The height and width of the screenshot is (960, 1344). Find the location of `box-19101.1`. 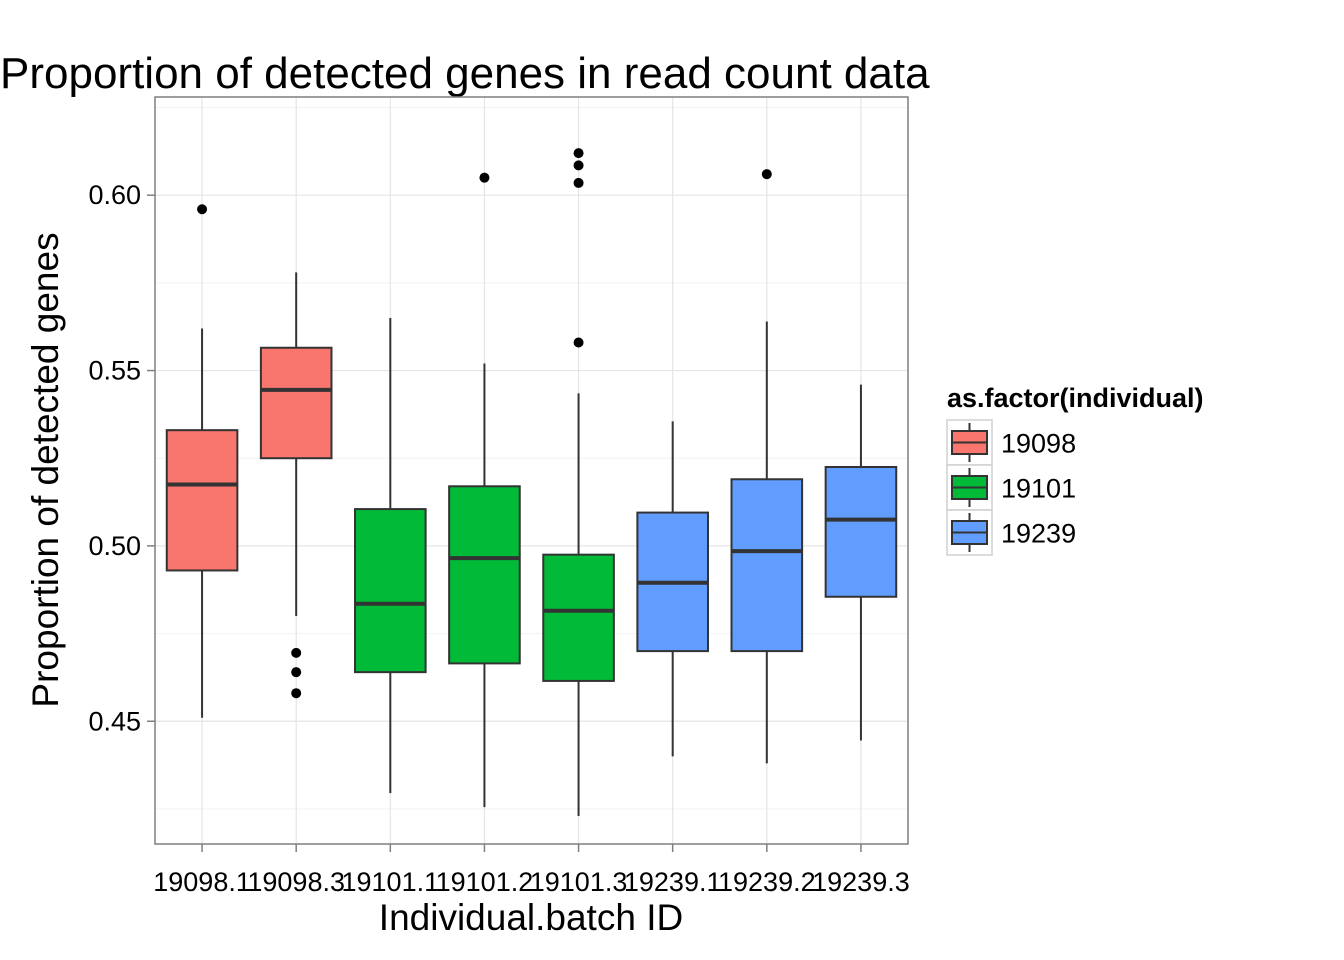

box-19101.1 is located at coordinates (390, 555).